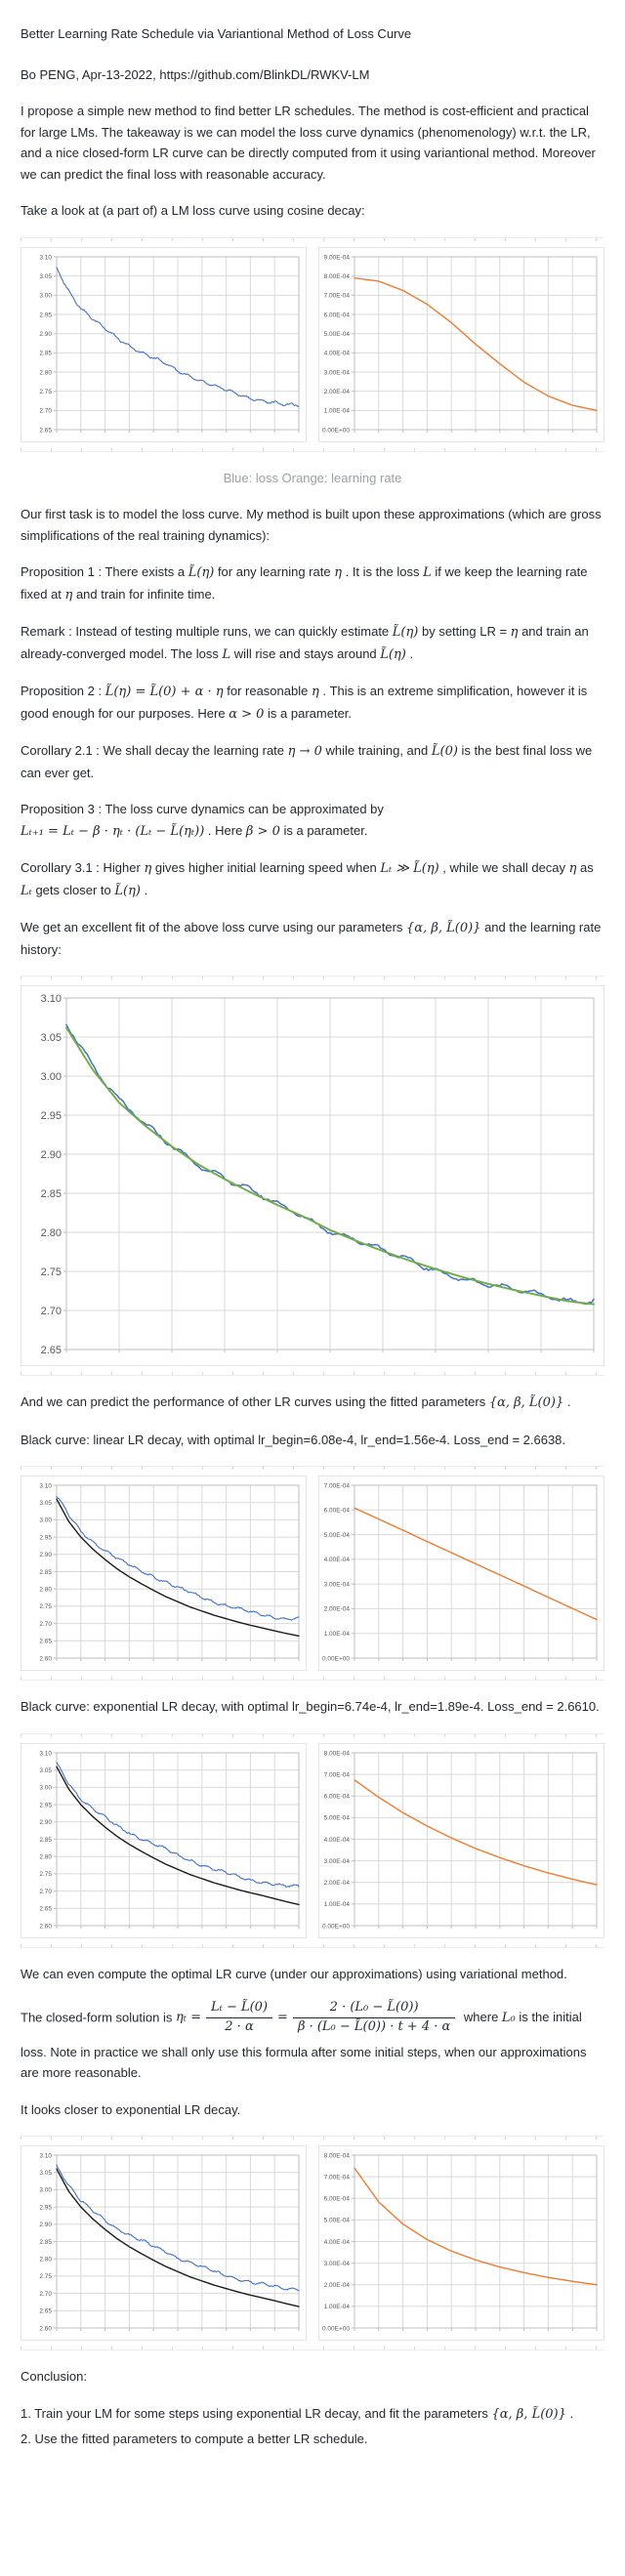 The image size is (625, 2576). Describe the element at coordinates (585, 868) in the screenshot. I see `text-segment: as` at that location.